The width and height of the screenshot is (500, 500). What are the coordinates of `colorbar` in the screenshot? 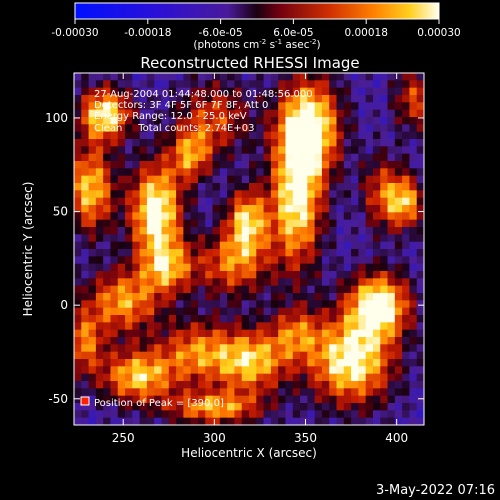 It's located at (257, 11).